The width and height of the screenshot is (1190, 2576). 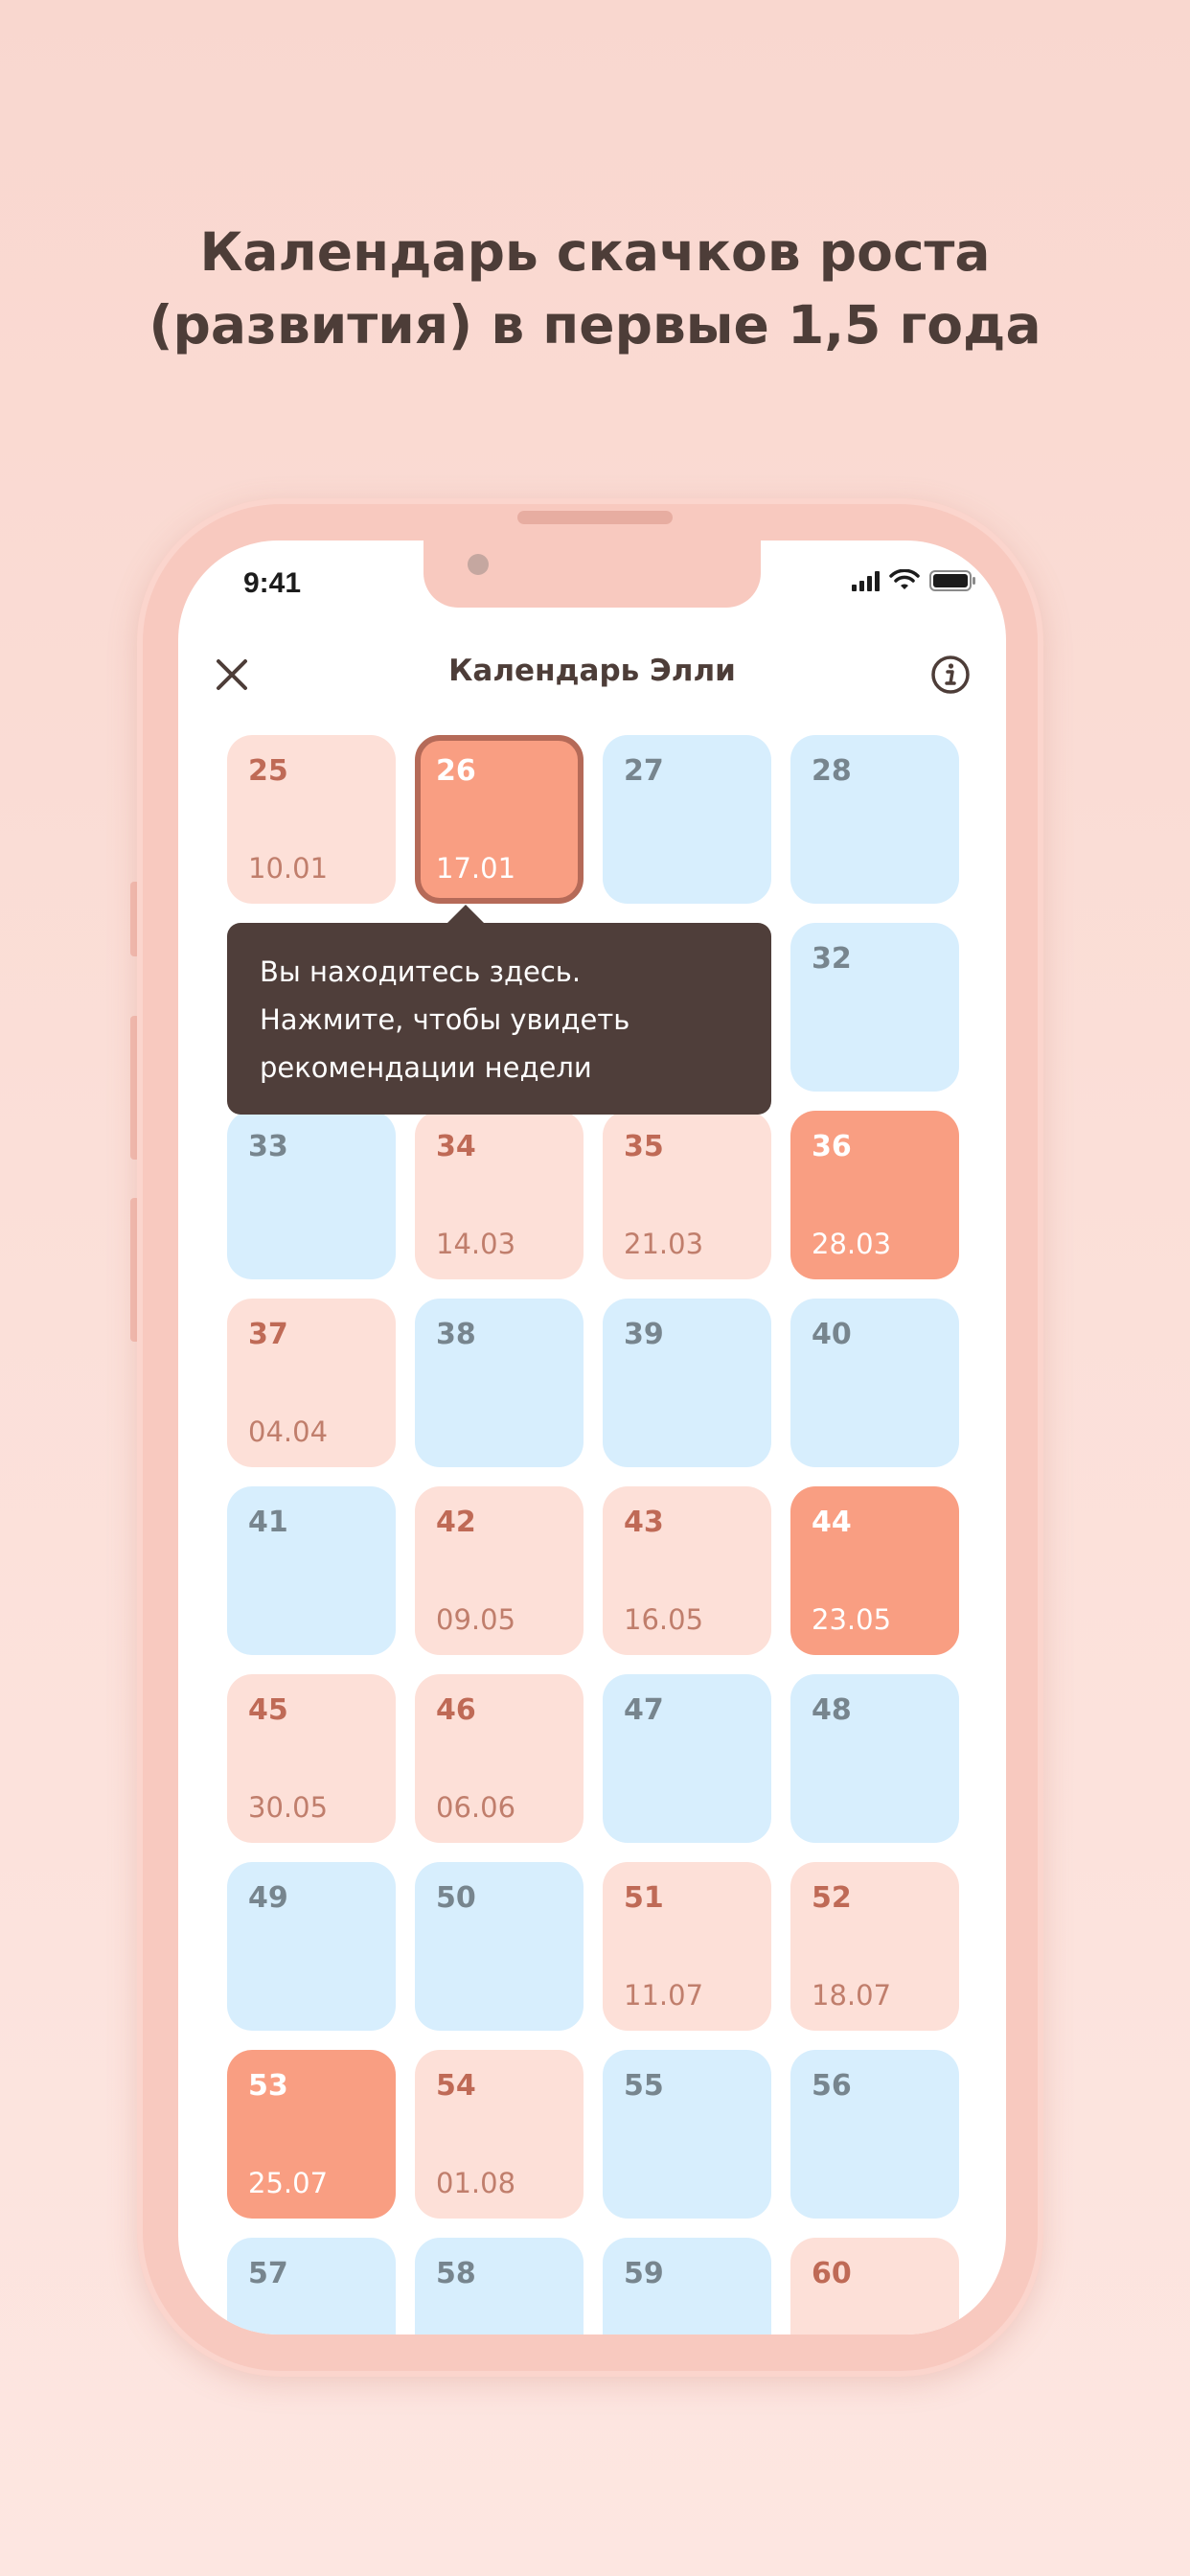 What do you see at coordinates (687, 1383) in the screenshot?
I see `week-cell: 39` at bounding box center [687, 1383].